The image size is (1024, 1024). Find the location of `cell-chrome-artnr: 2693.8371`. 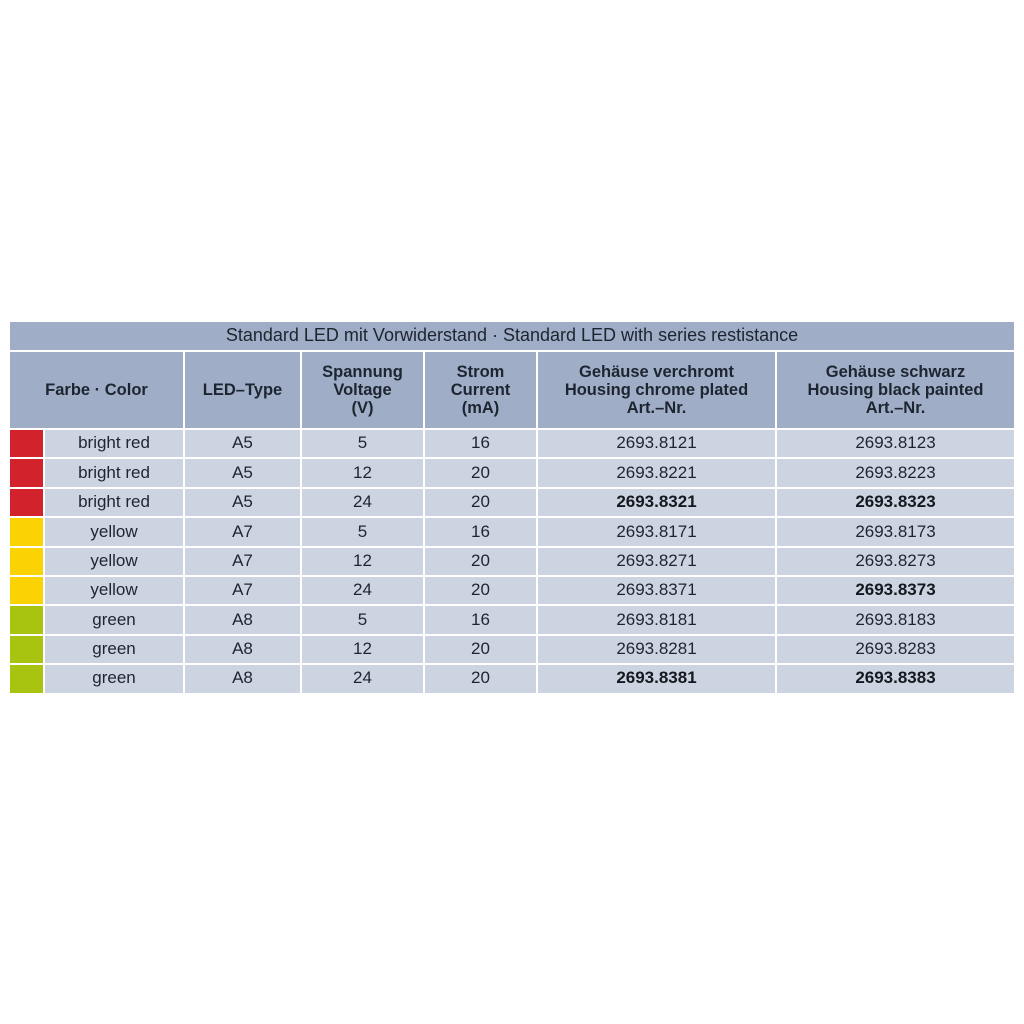

cell-chrome-artnr: 2693.8371 is located at coordinates (656, 590).